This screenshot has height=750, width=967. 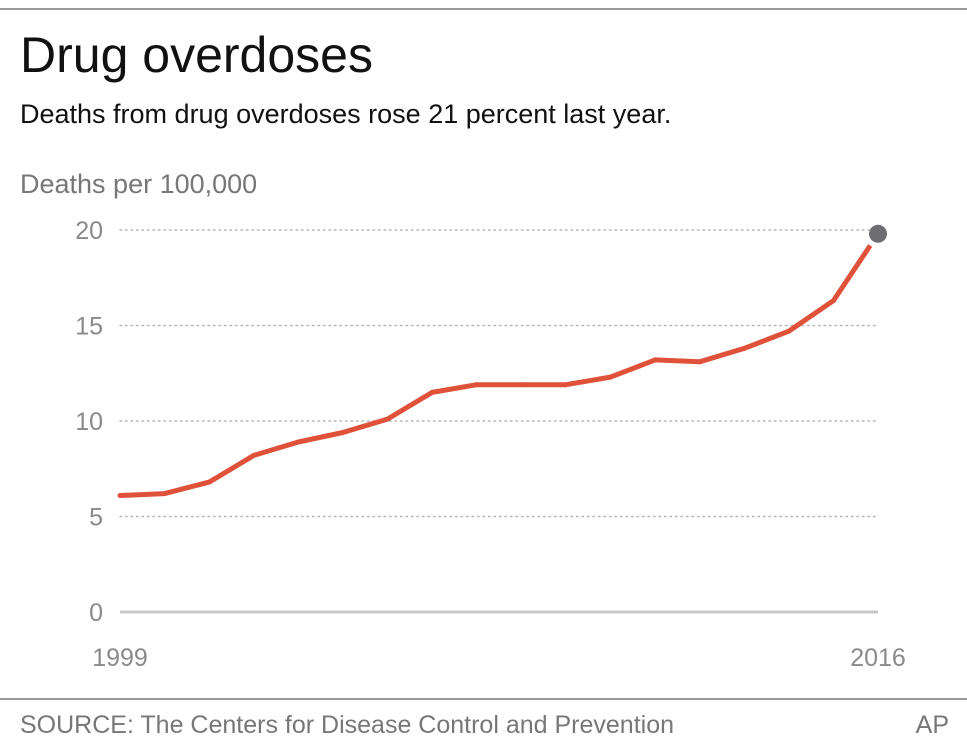 What do you see at coordinates (96, 613) in the screenshot?
I see `y-tick-label: 0` at bounding box center [96, 613].